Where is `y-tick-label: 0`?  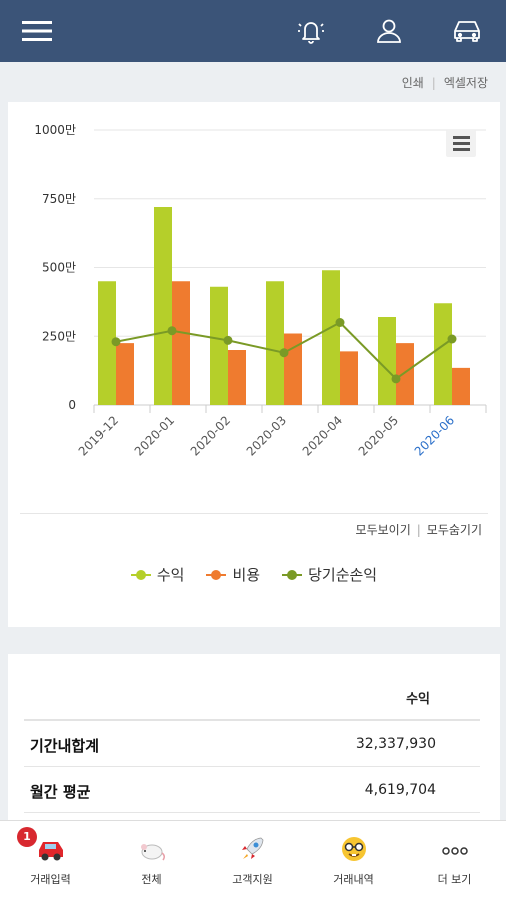
y-tick-label: 0 is located at coordinates (72, 405).